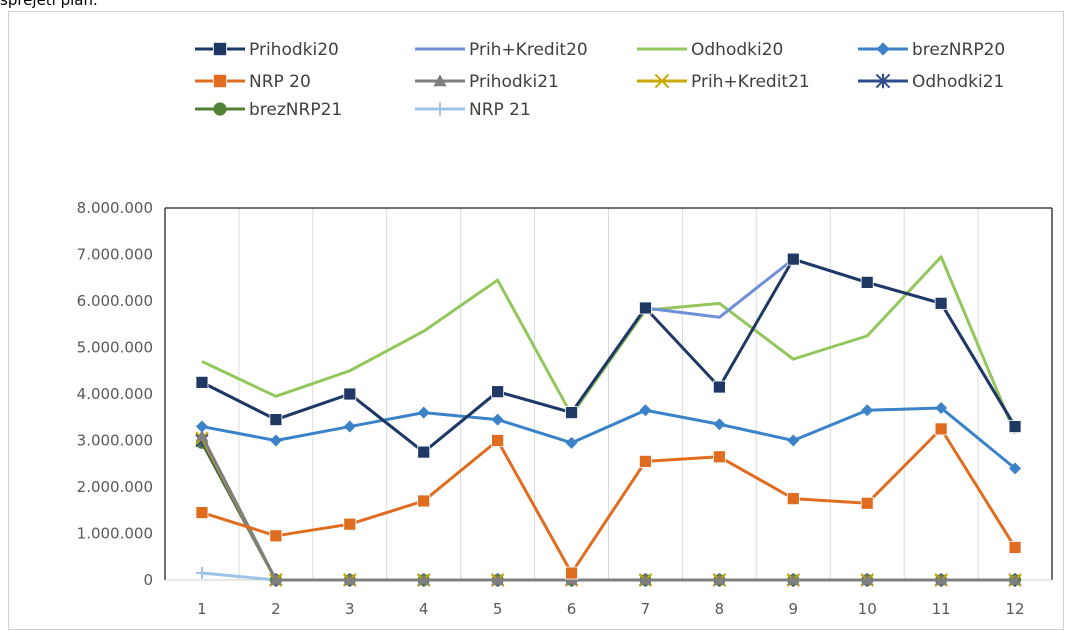  Describe the element at coordinates (115, 441) in the screenshot. I see `y-tick-label: 3.000.000` at that location.